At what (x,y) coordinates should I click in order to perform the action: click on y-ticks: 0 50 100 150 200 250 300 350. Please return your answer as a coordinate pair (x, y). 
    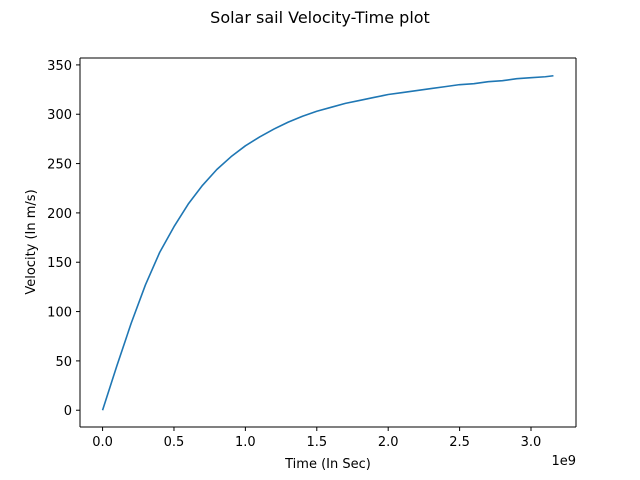
    Looking at the image, I should click on (63, 239).